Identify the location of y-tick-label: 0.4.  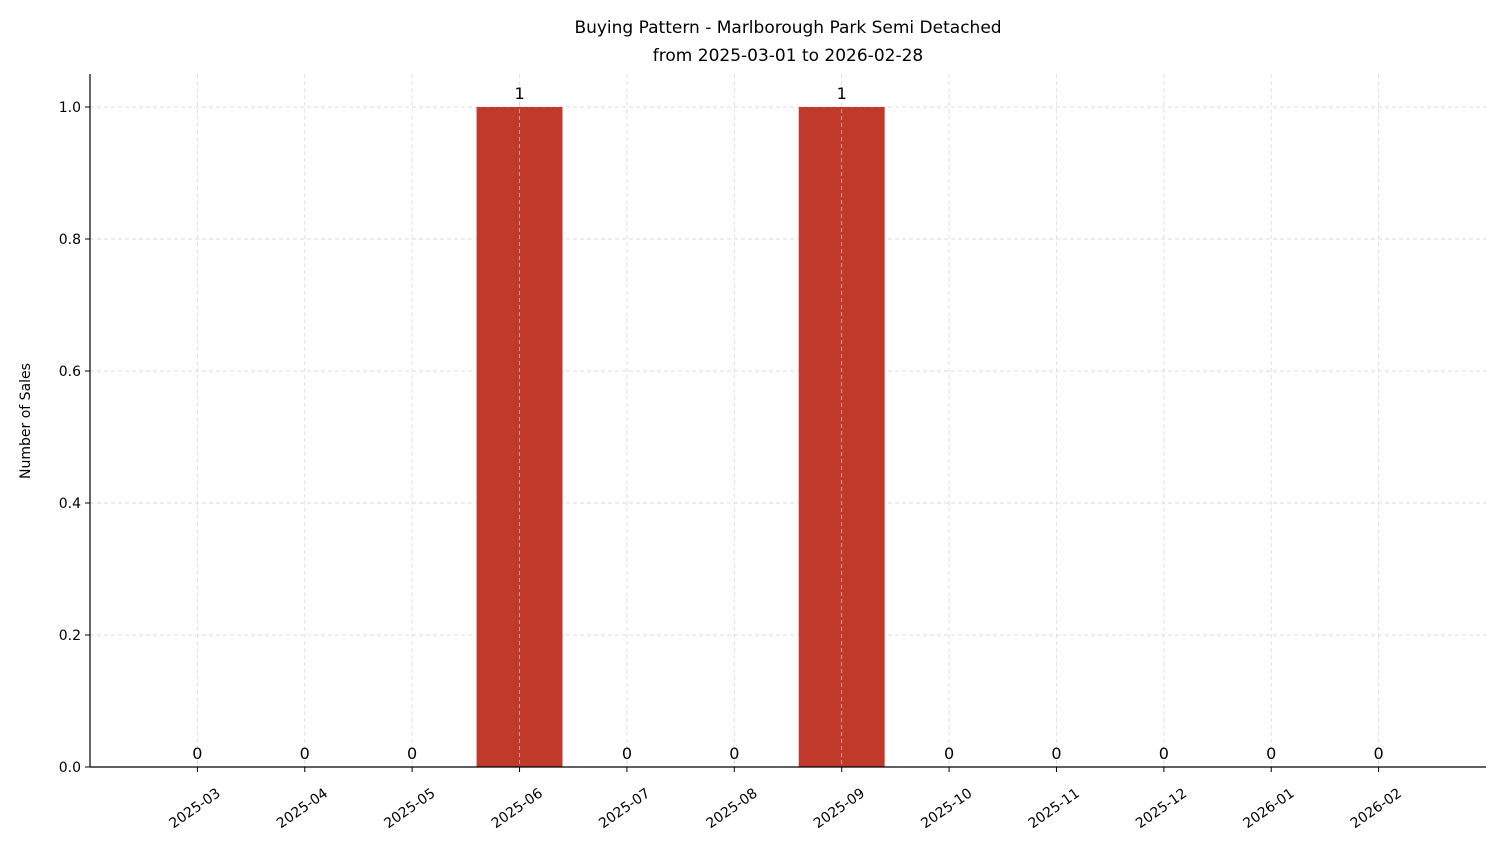
(70, 504).